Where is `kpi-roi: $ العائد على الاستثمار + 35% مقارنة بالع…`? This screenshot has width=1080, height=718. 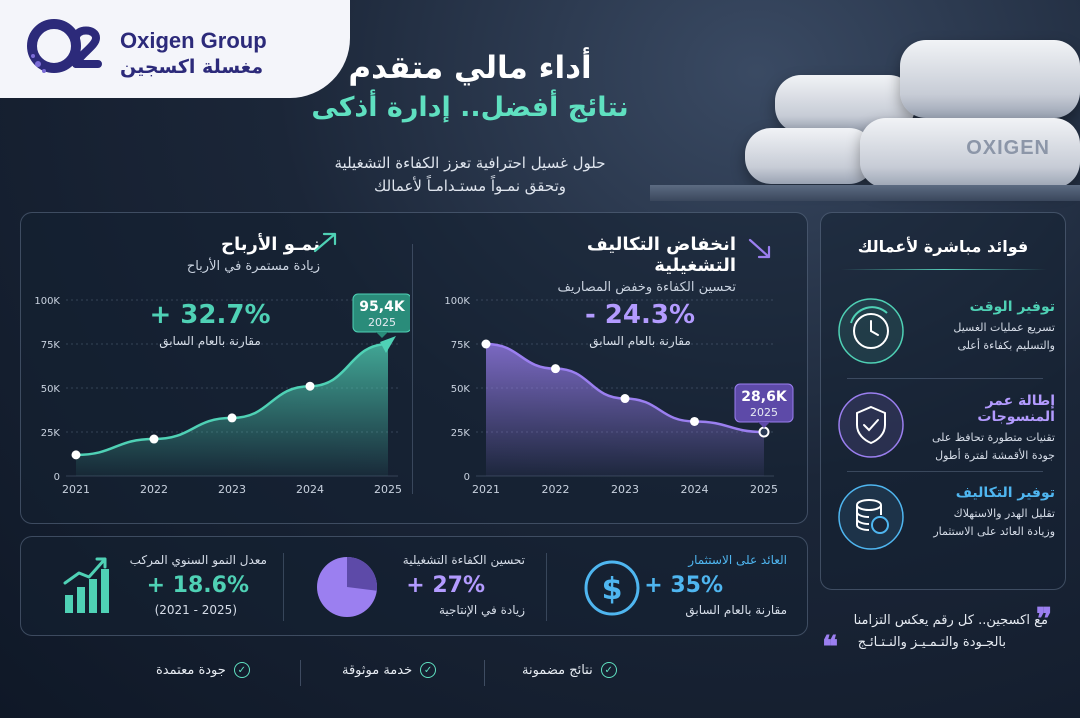 kpi-roi: $ العائد على الاستثمار + 35% مقارنة بالع… is located at coordinates (681, 587).